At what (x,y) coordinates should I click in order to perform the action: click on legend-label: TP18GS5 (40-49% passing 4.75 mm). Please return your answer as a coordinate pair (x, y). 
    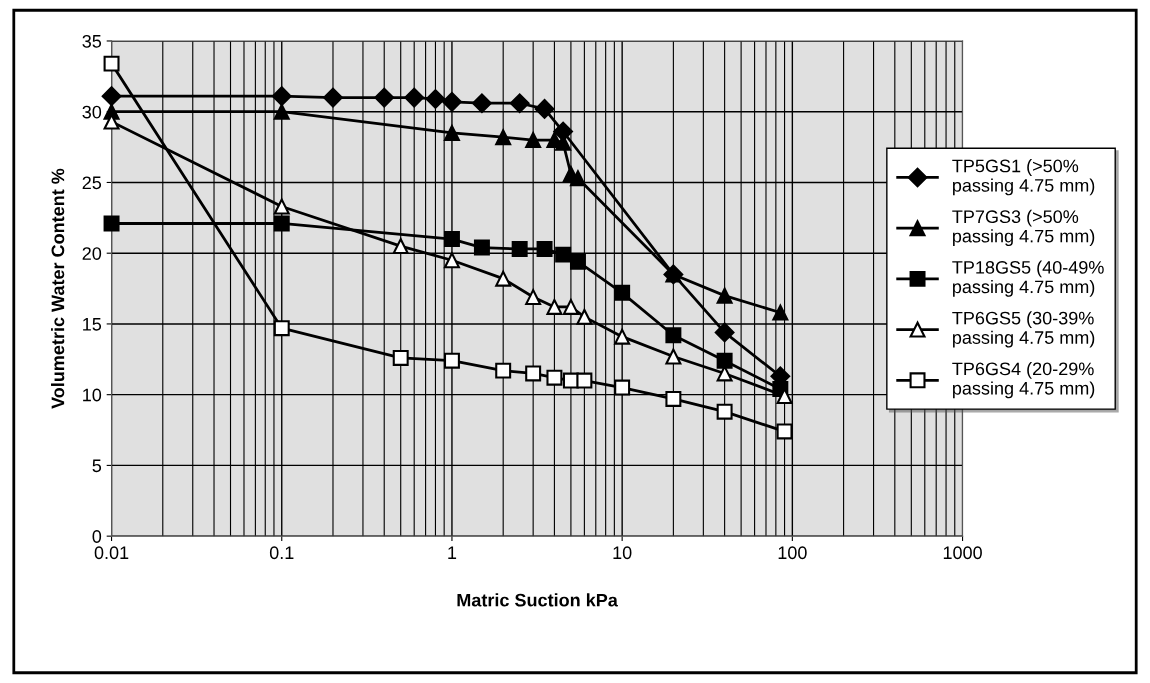
    Looking at the image, I should click on (1028, 278).